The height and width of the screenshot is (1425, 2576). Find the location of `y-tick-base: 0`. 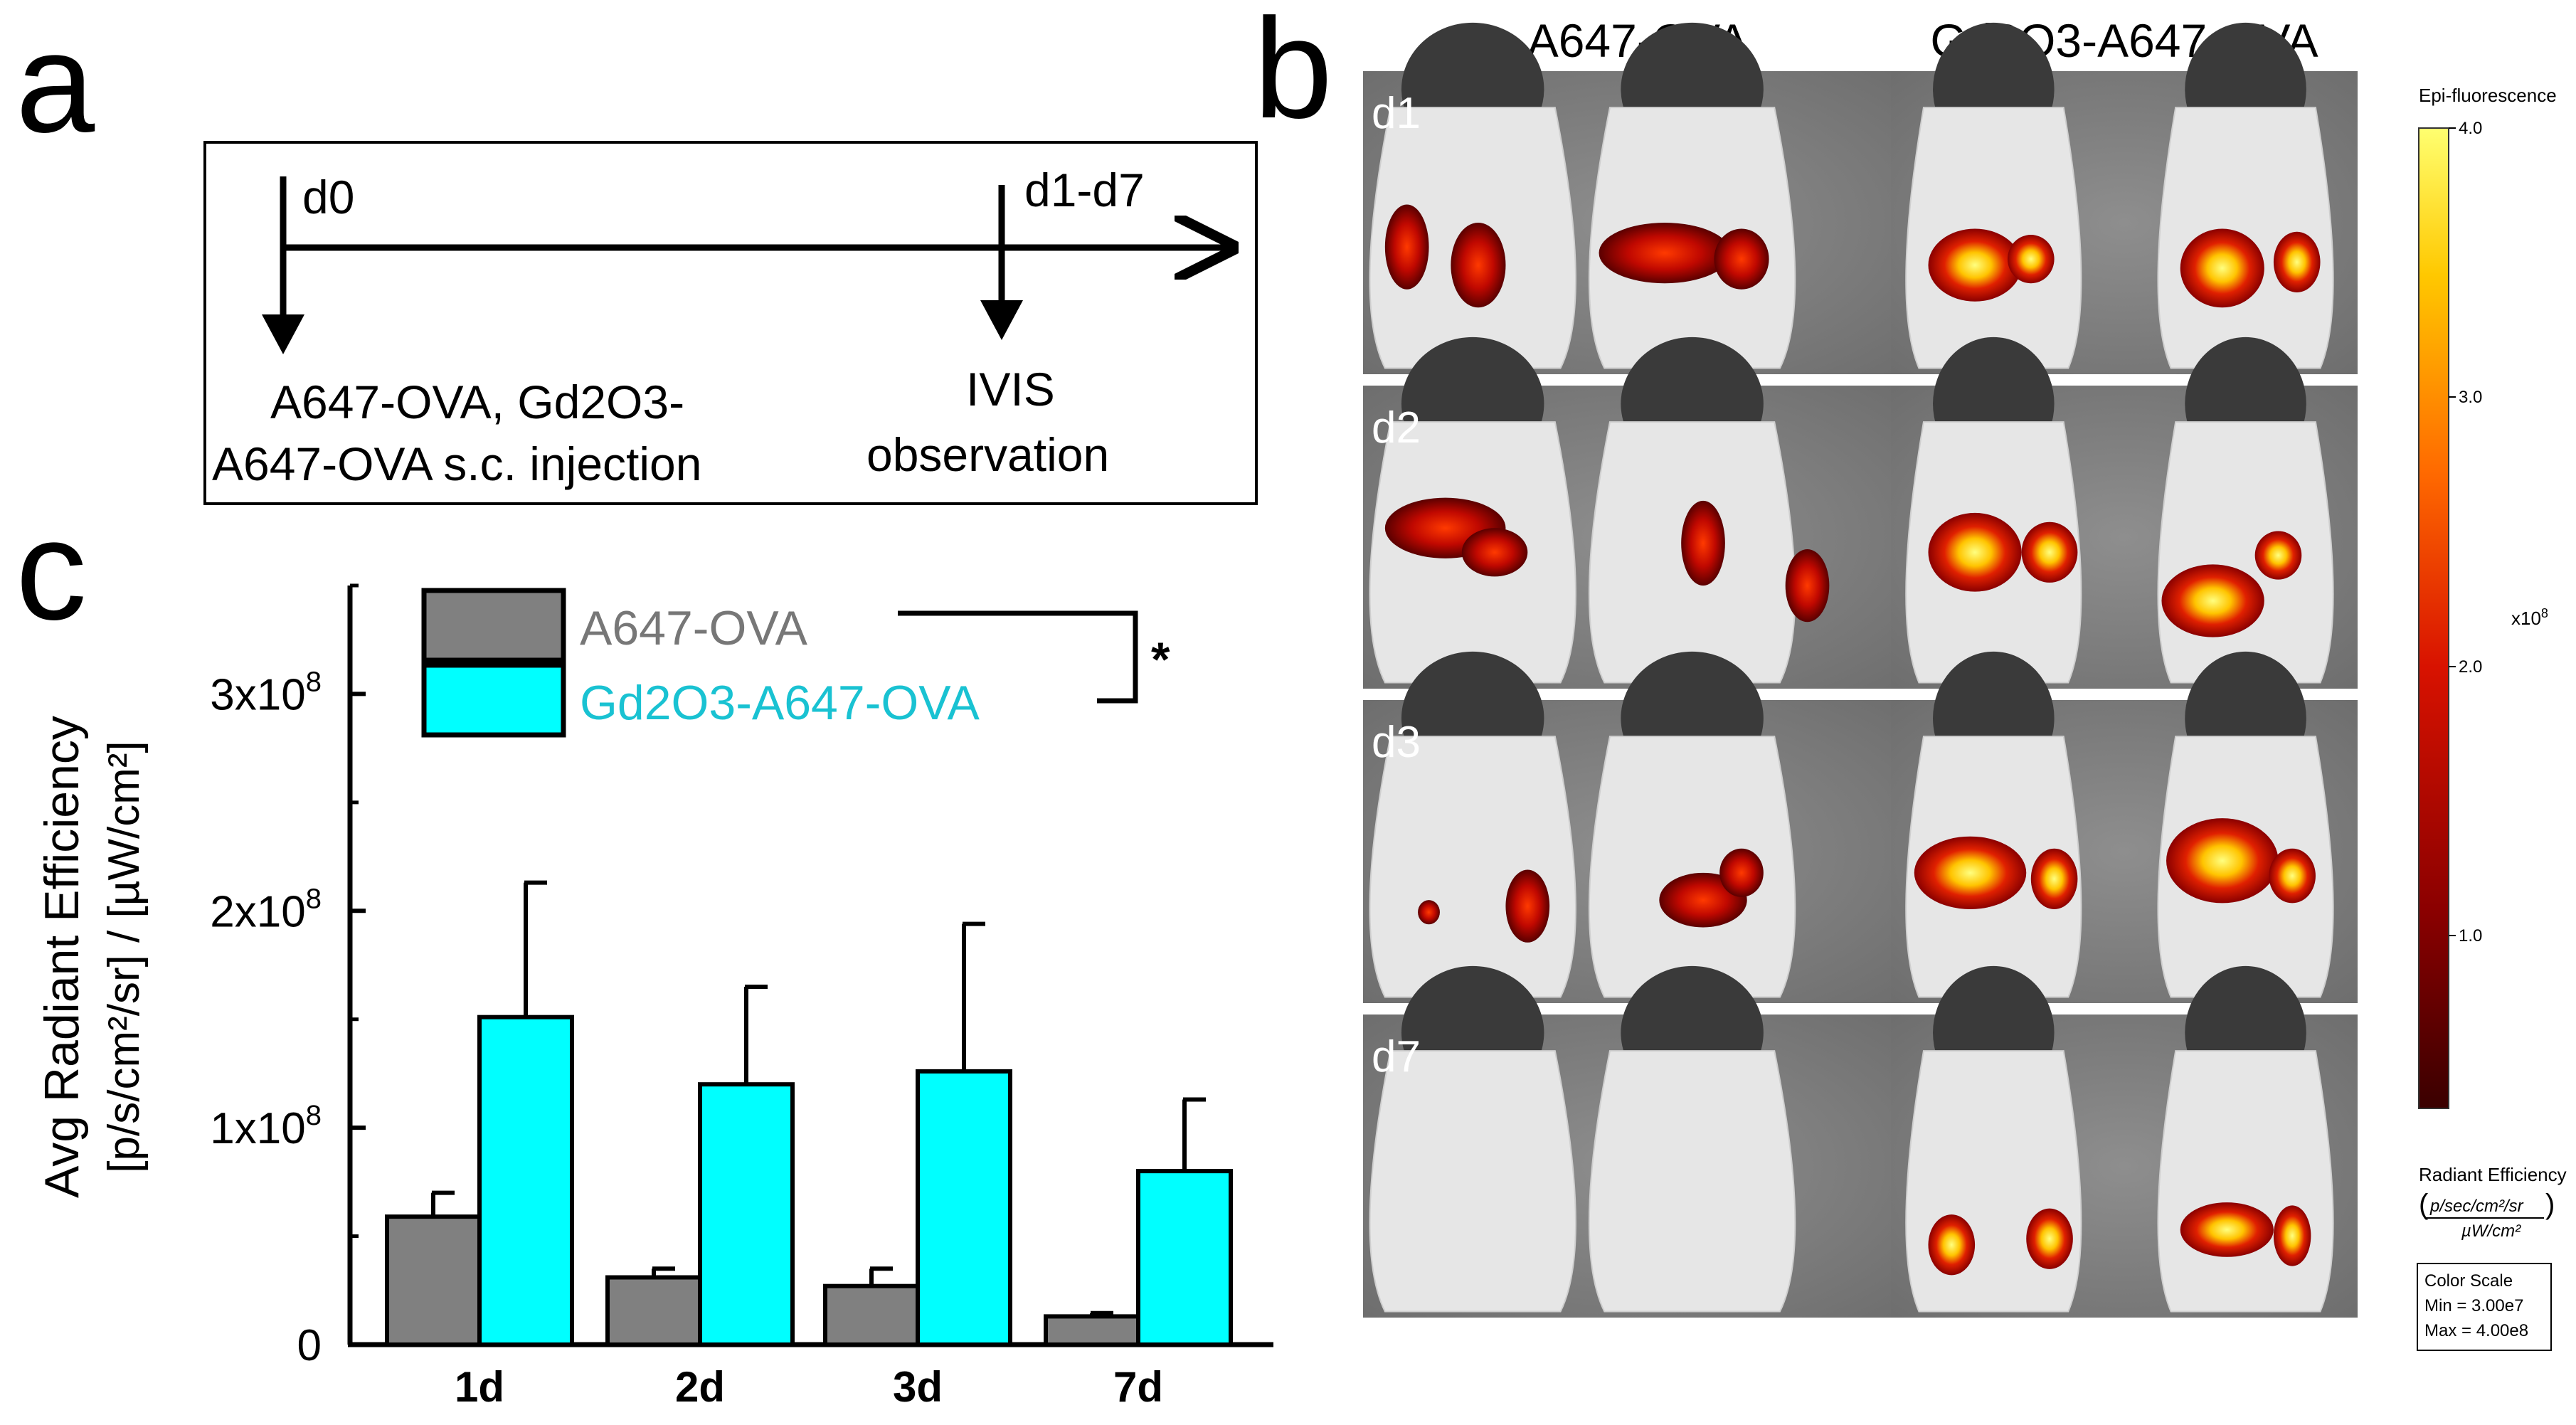

y-tick-base: 0 is located at coordinates (309, 1346).